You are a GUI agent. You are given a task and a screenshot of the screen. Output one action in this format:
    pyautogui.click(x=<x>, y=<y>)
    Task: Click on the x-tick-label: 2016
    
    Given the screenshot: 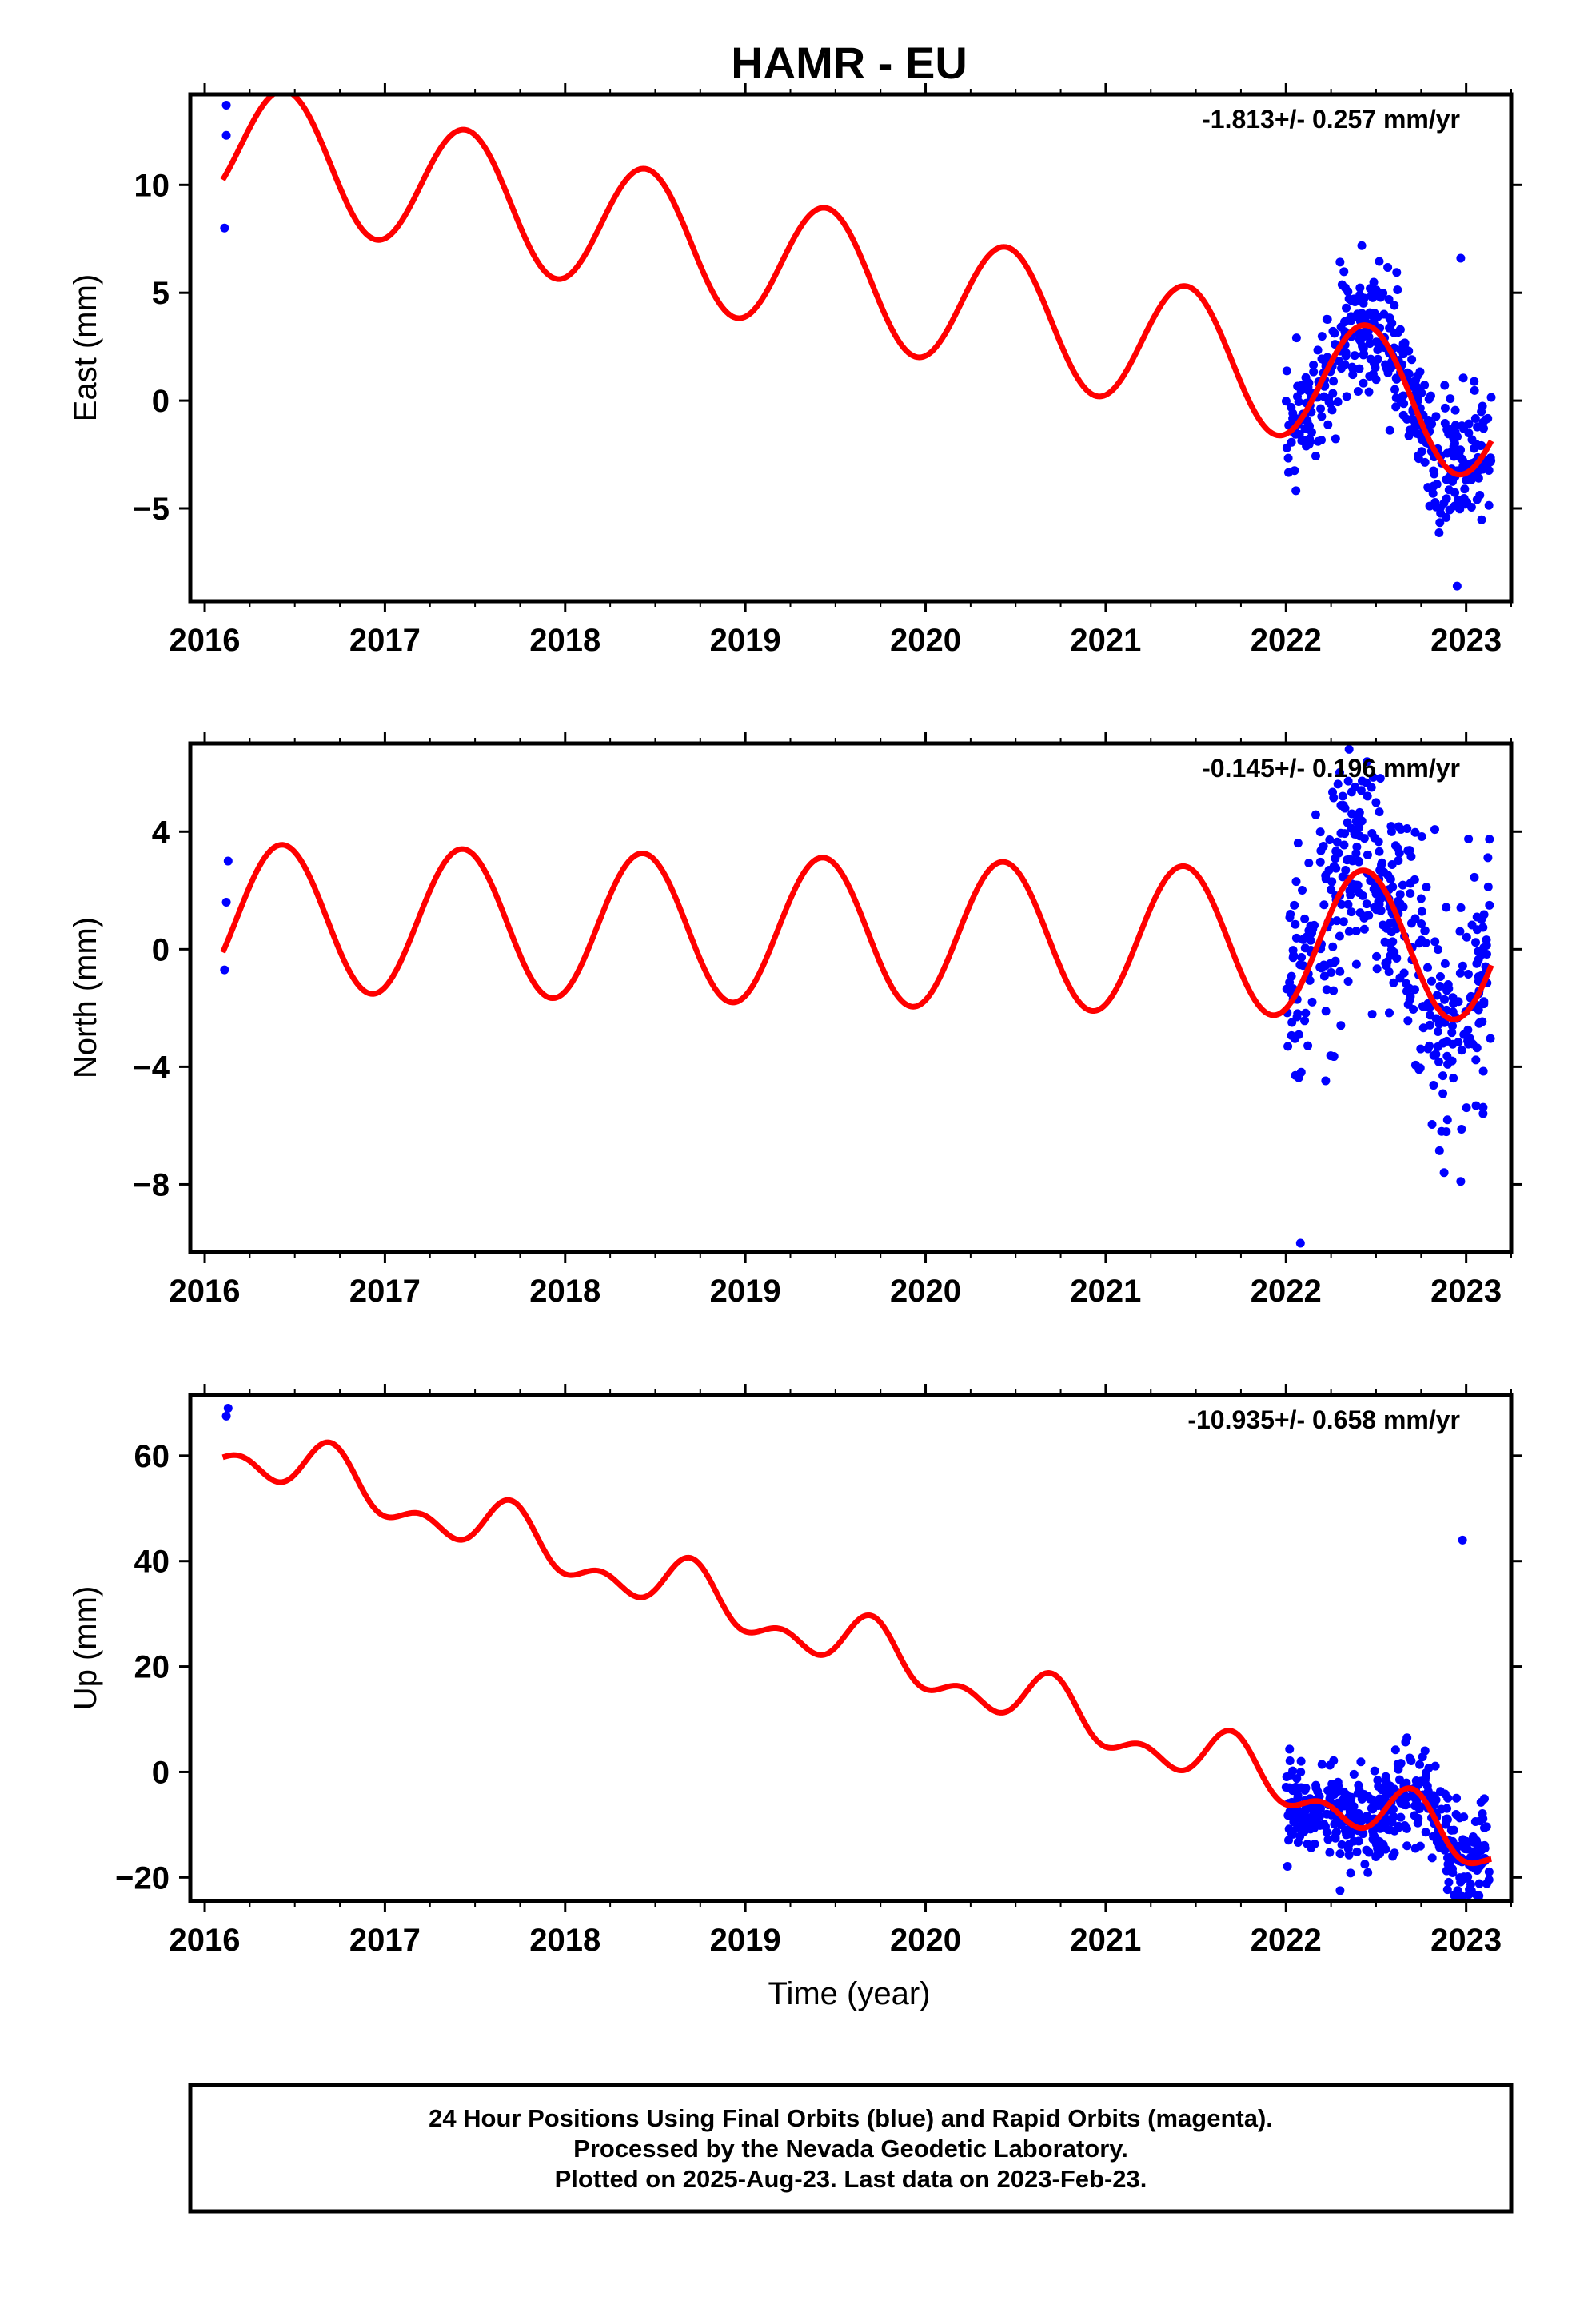 What is the action you would take?
    pyautogui.click(x=206, y=1292)
    